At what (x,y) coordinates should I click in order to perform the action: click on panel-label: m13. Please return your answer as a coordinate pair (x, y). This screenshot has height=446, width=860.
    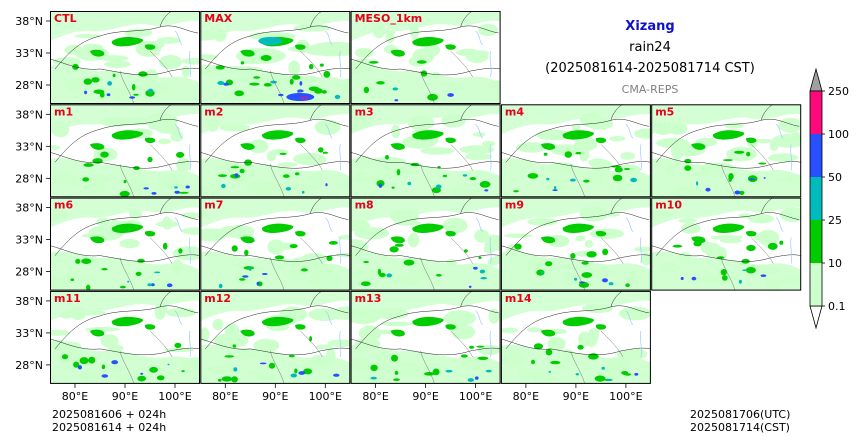
    Looking at the image, I should click on (368, 298).